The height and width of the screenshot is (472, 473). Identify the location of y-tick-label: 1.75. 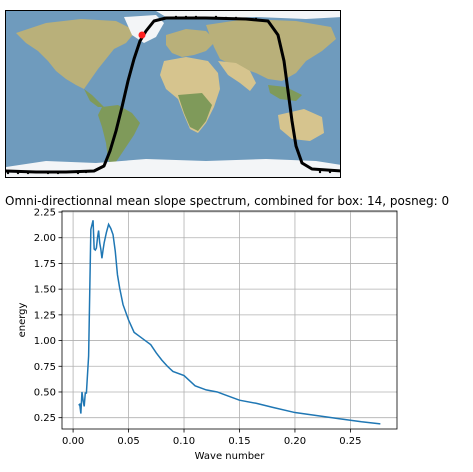
(45, 264).